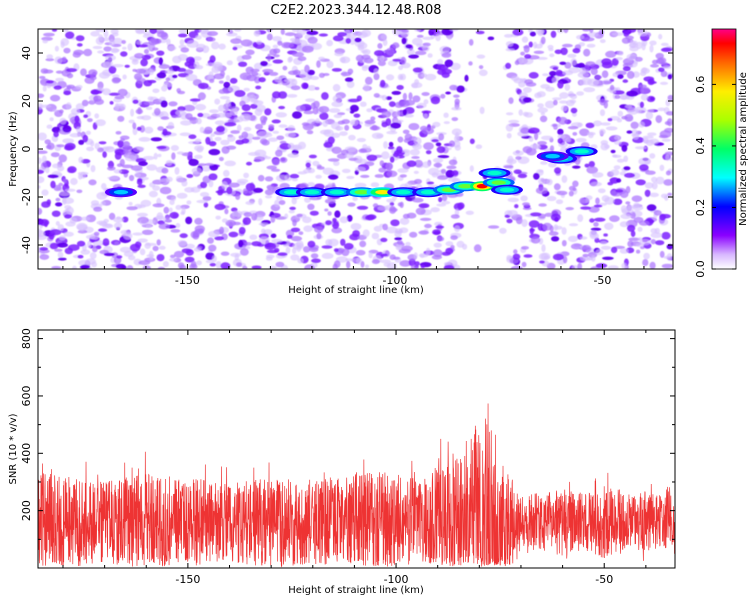  What do you see at coordinates (700, 269) in the screenshot?
I see `colorbar-tick-label: 0.0` at bounding box center [700, 269].